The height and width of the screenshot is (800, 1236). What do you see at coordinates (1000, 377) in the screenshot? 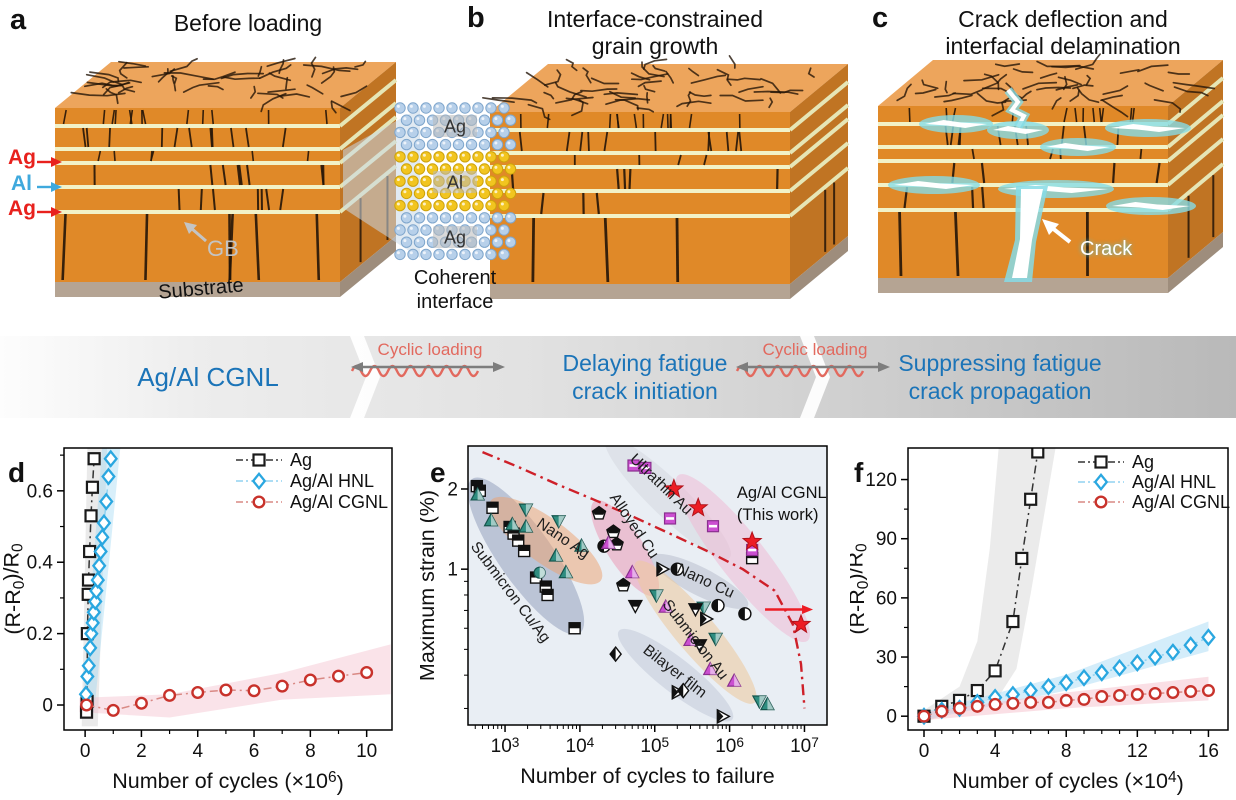
I see `banner-segment-suppressing: Suppressing fatigue crack propagation` at bounding box center [1000, 377].